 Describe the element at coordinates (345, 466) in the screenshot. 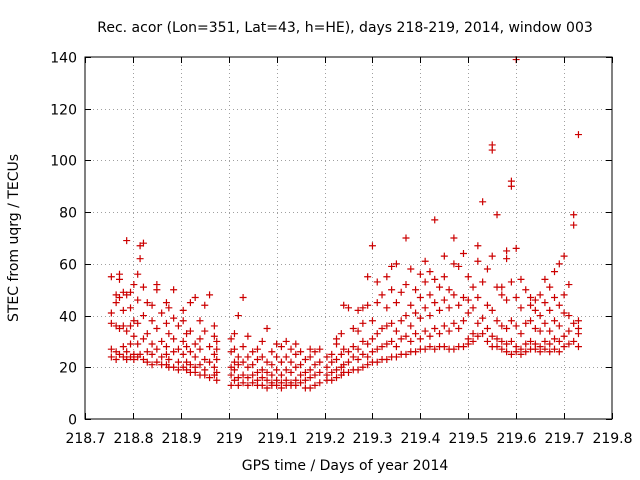

I see `x-axis-label: GPS time / Days of year 2014` at that location.